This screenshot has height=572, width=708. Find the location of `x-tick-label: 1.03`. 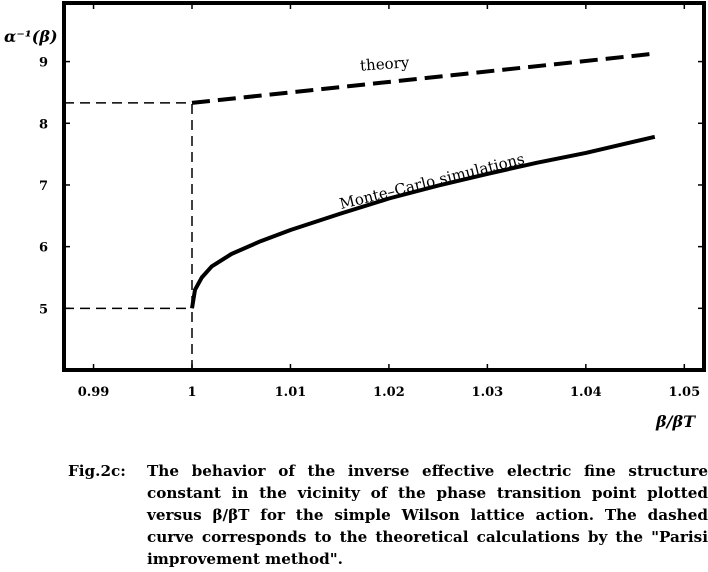

x-tick-label: 1.03 is located at coordinates (488, 392).